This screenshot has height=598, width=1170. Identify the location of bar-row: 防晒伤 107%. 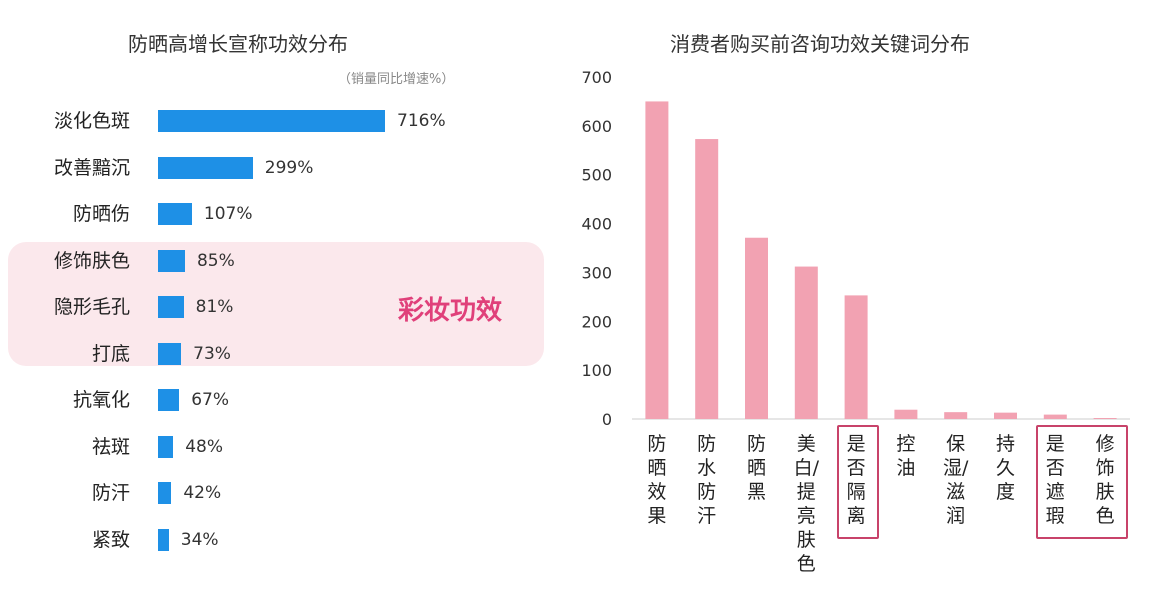
(285, 214).